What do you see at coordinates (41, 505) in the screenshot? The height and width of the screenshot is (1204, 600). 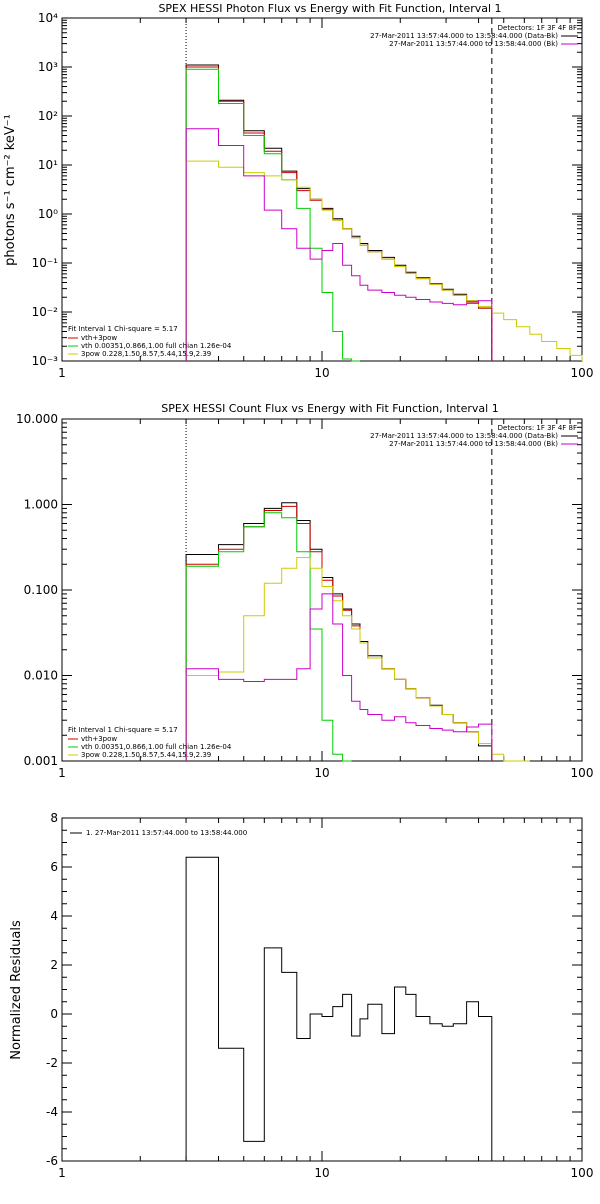 I see `y-tick-label: 1.000` at bounding box center [41, 505].